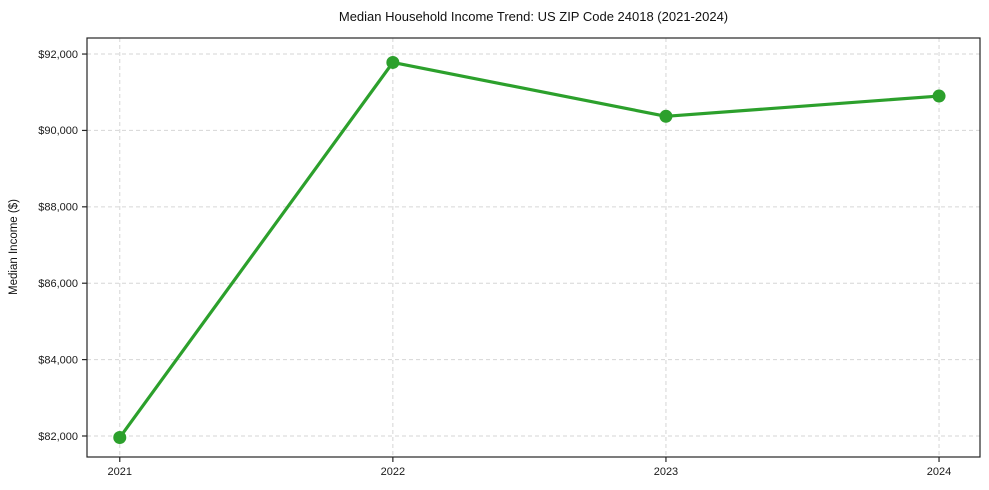  I want to click on data-point-2024, so click(939, 96).